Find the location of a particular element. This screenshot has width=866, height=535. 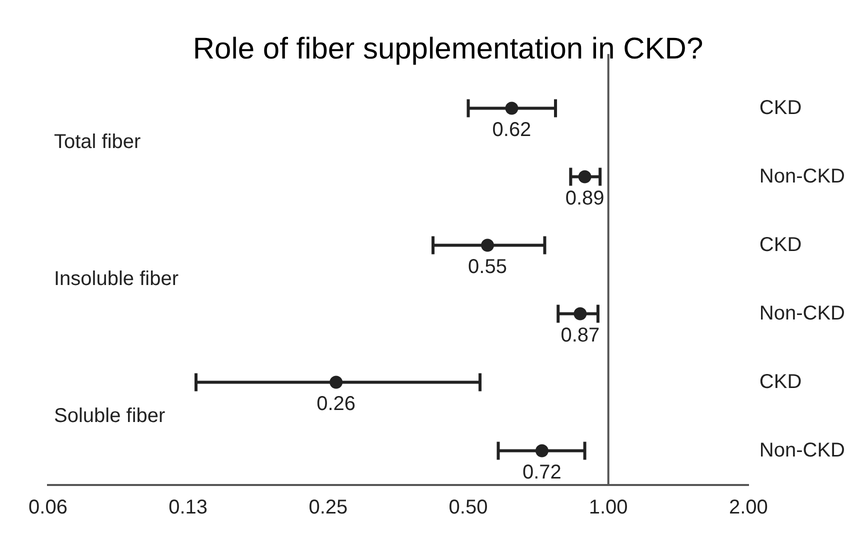

data-label: 0.26 is located at coordinates (336, 403).